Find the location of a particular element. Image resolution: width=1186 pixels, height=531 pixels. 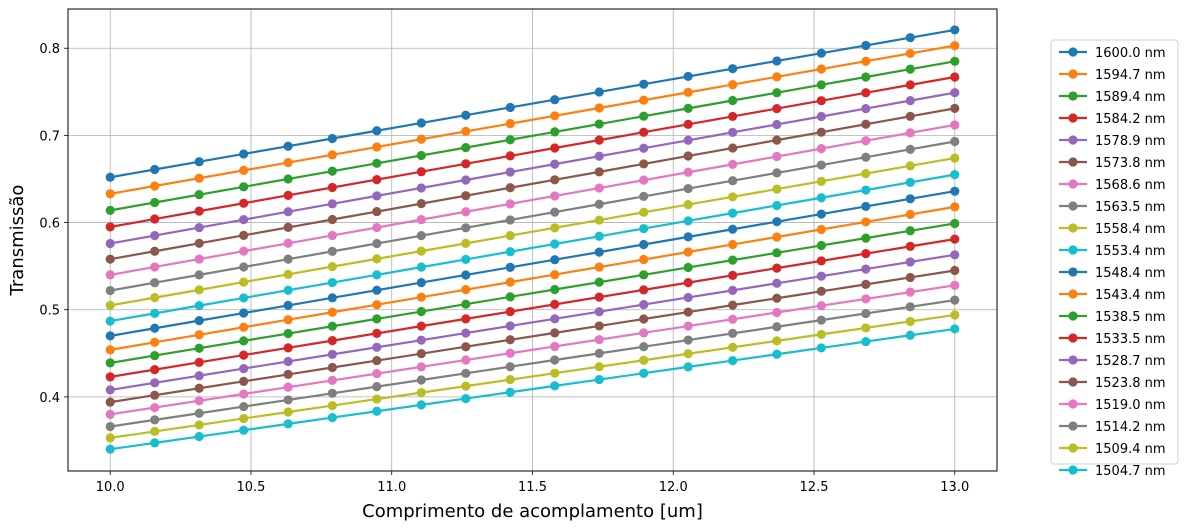

x-tick-label: 10.0 is located at coordinates (110, 487).